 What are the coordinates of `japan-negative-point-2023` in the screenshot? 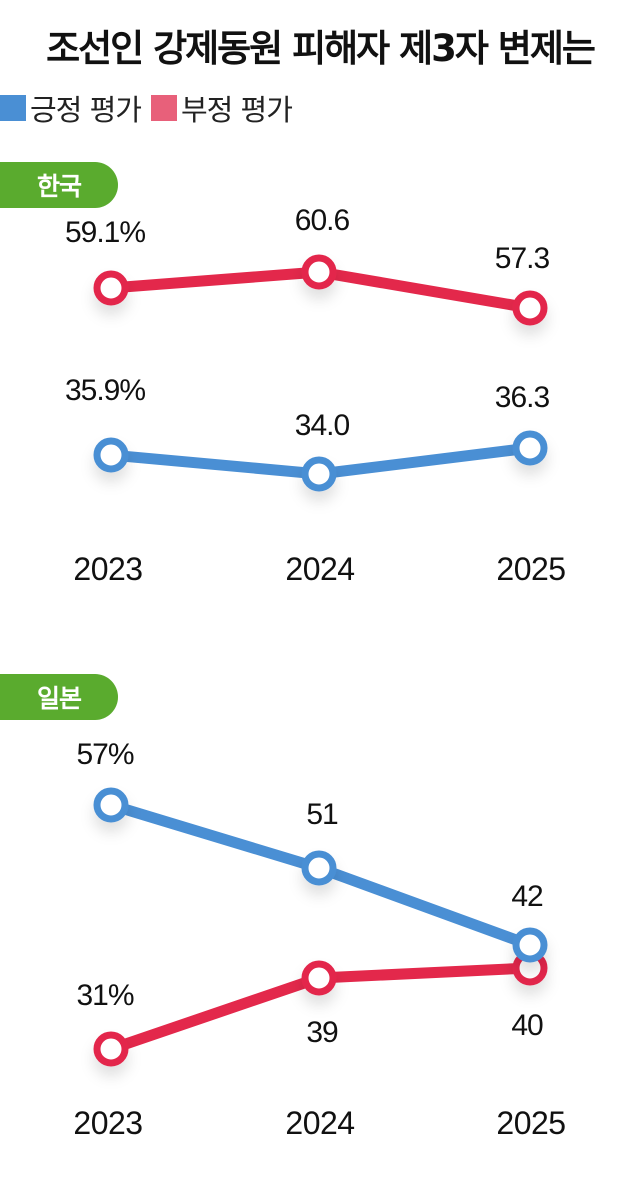 It's located at (111, 1049).